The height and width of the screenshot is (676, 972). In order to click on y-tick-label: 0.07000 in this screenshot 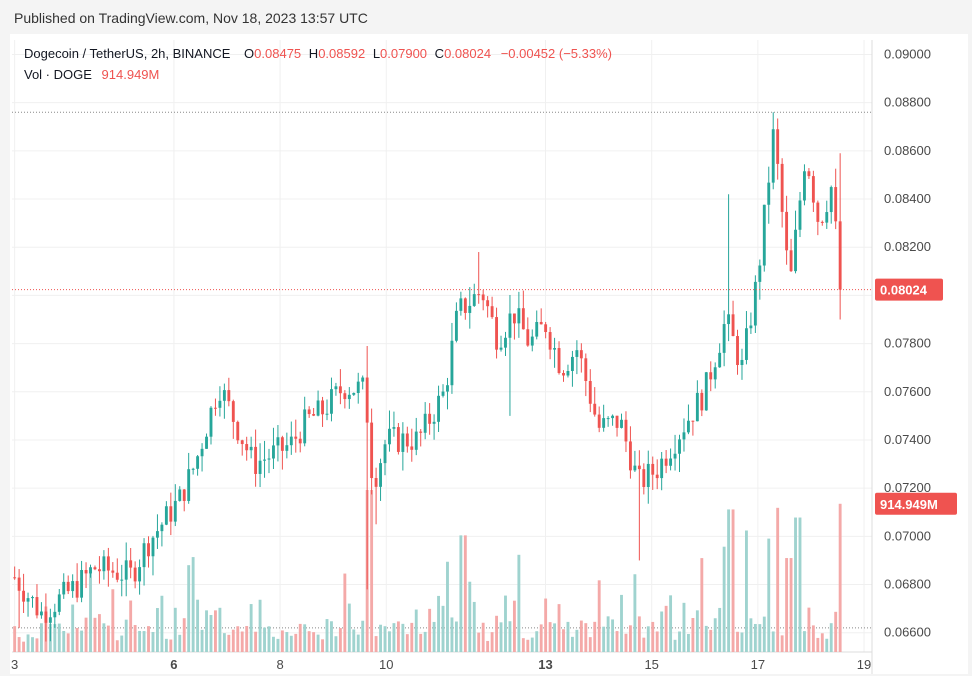, I will do `click(907, 535)`.